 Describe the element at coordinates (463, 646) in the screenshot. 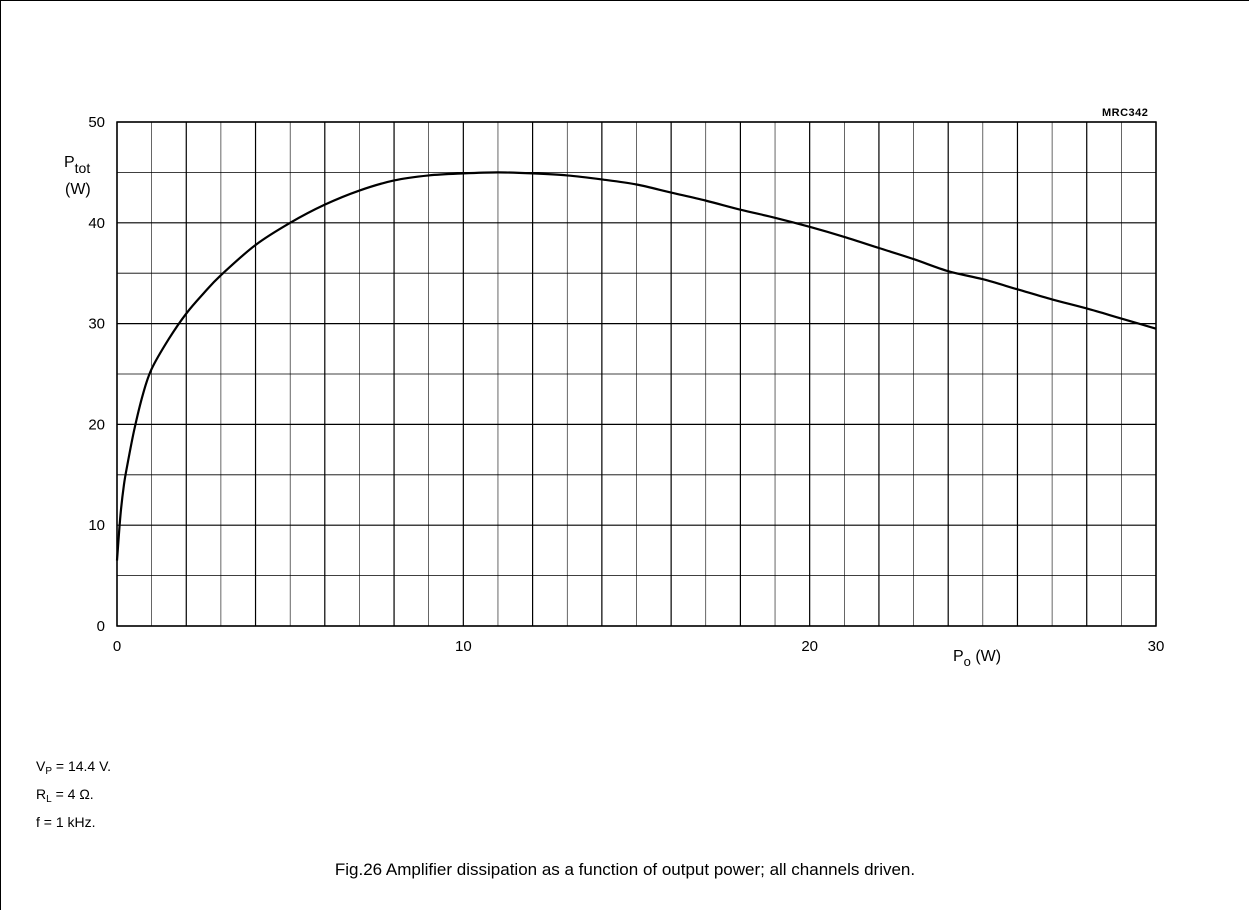

I see `x-tick-label: 10` at that location.